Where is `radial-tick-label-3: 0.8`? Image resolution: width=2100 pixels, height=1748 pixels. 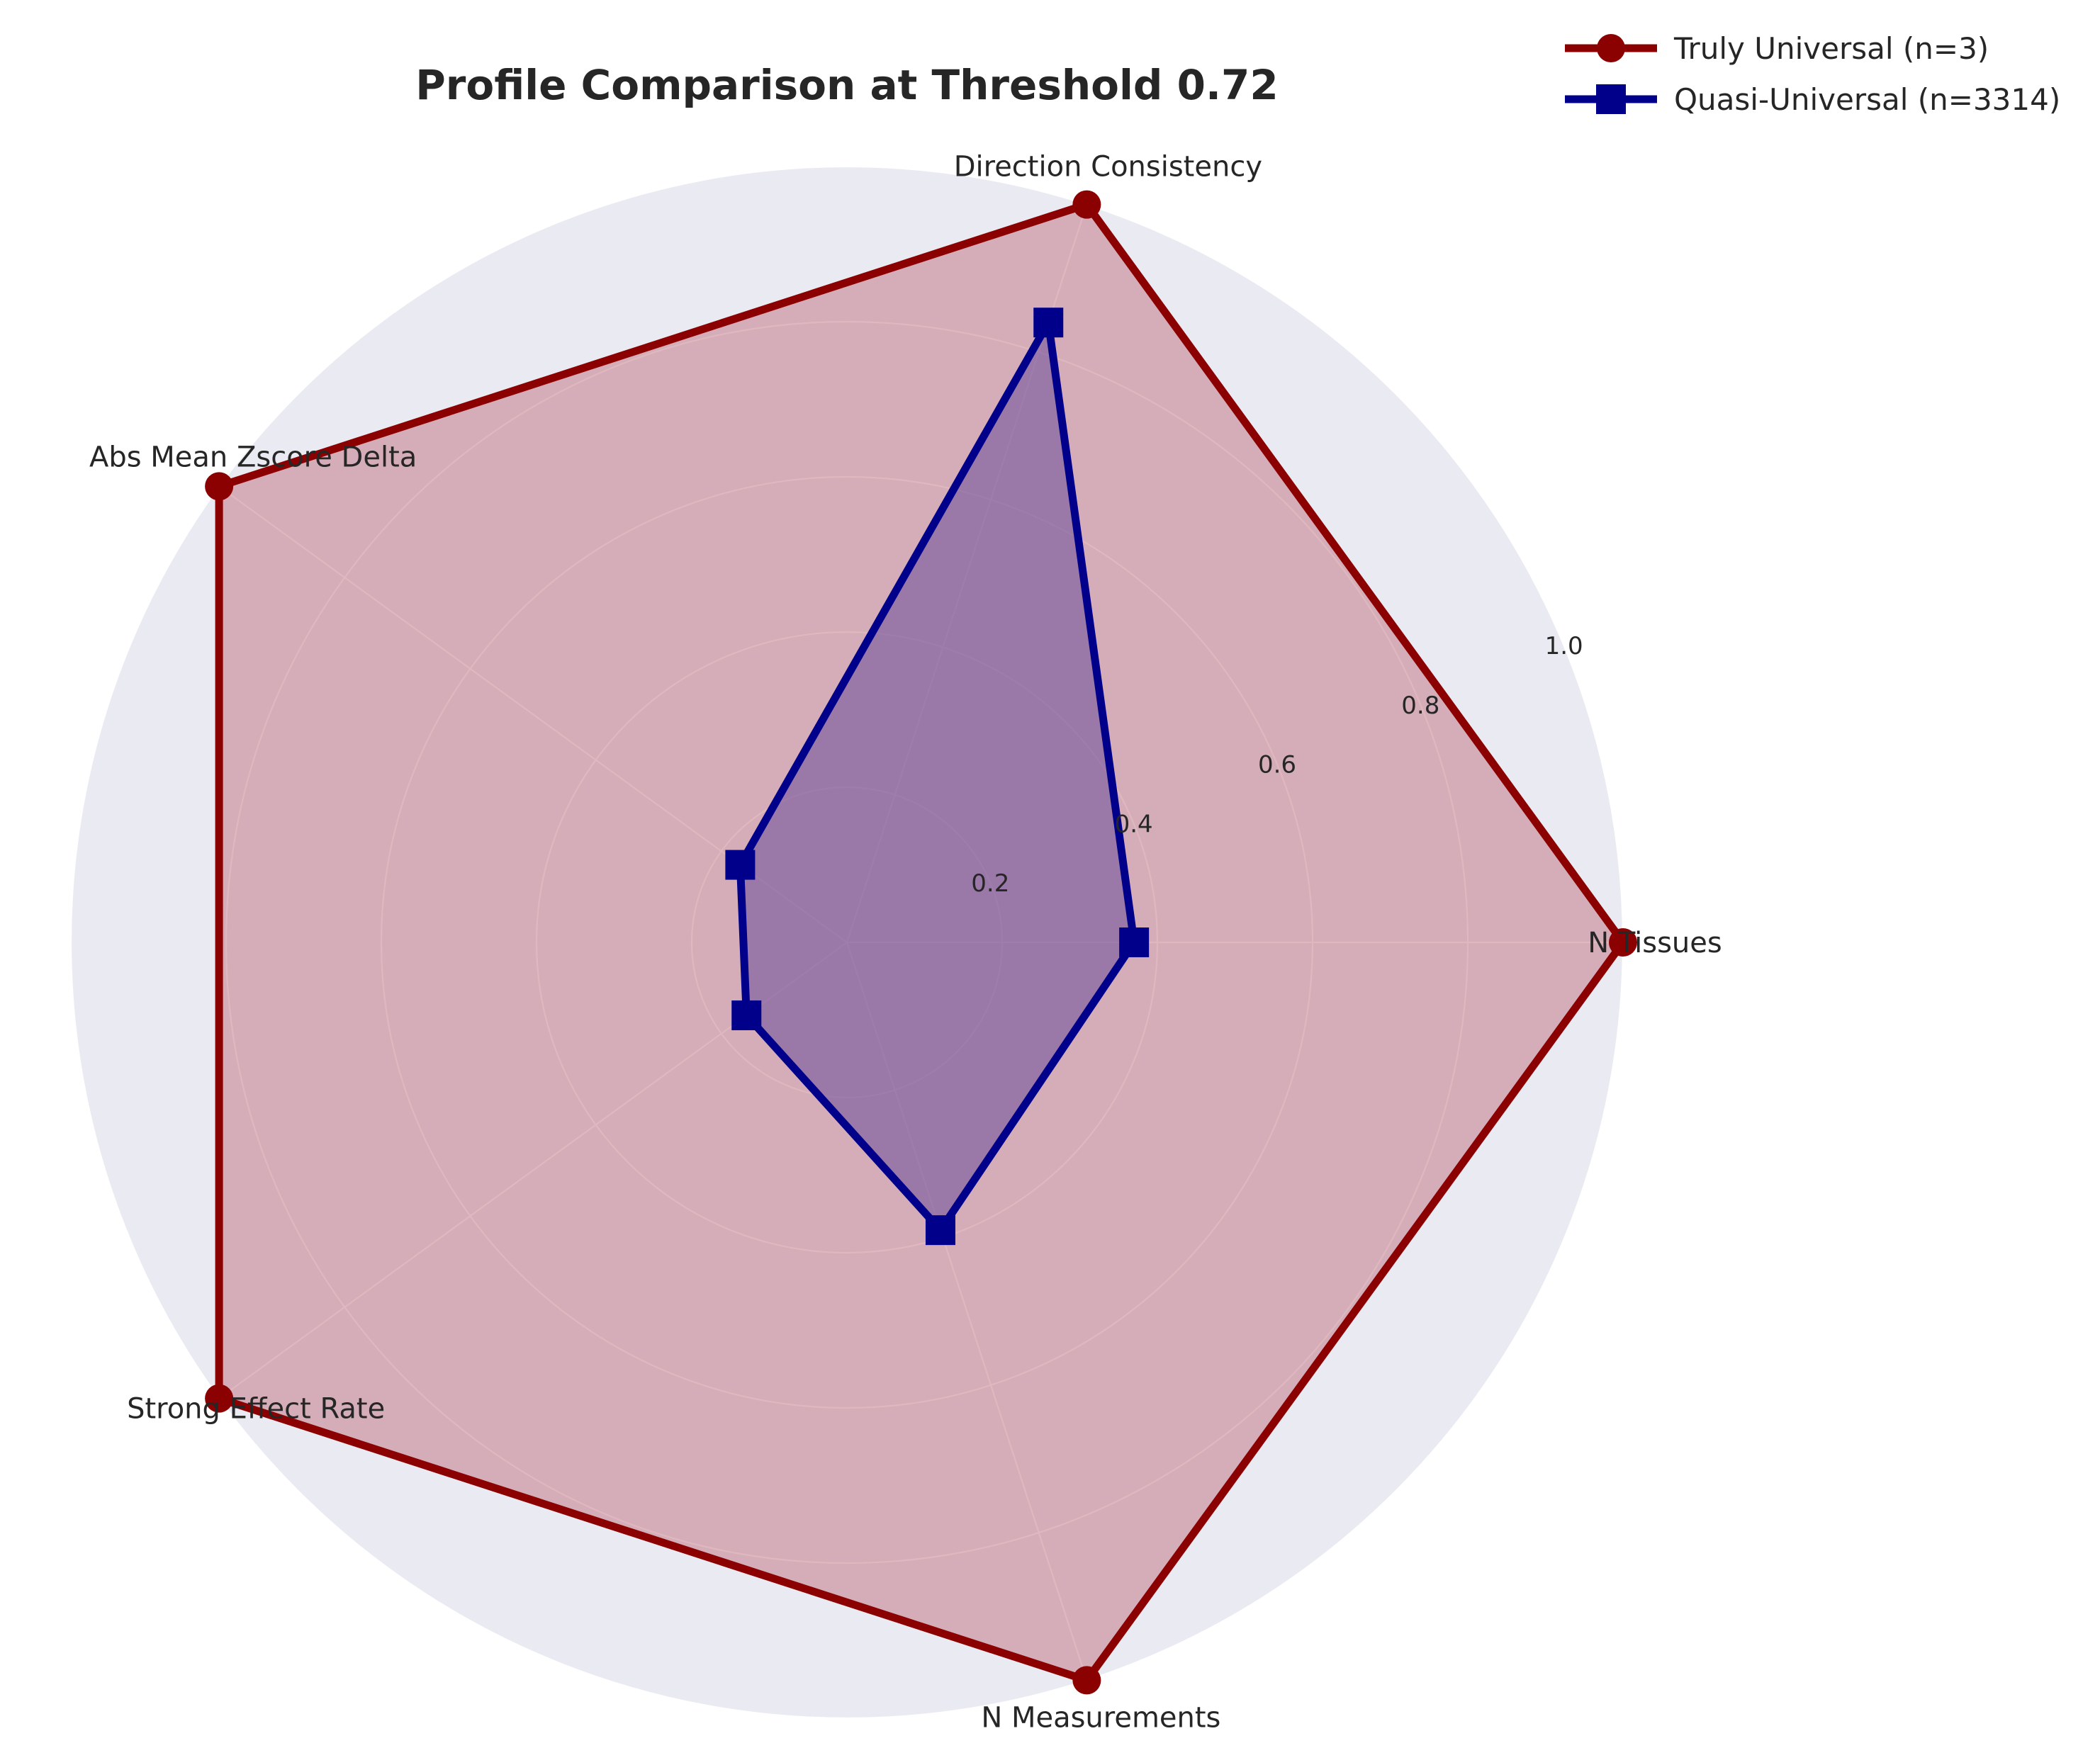
radial-tick-label-3: 0.8 is located at coordinates (1420, 706).